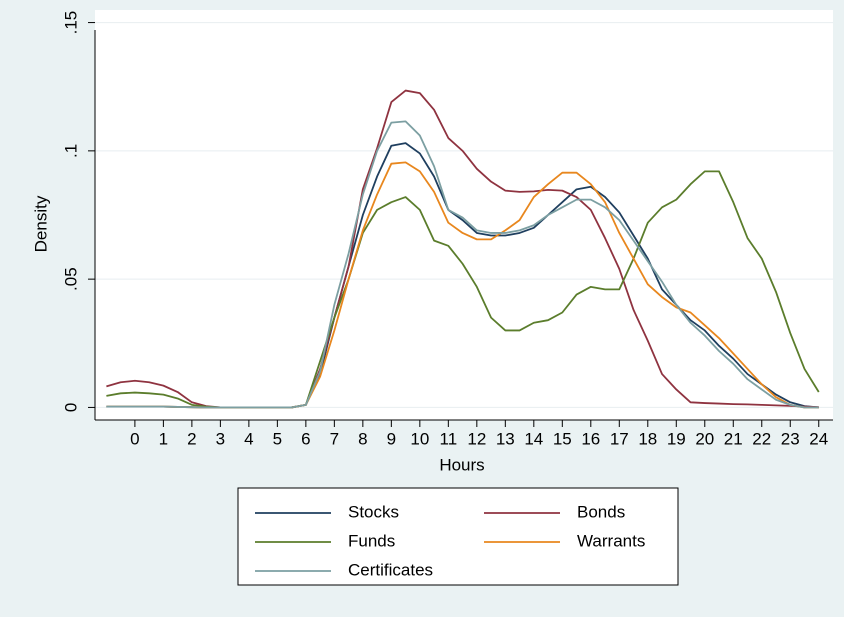 The width and height of the screenshot is (844, 617). What do you see at coordinates (40, 223) in the screenshot?
I see `y-axis-title: Density` at bounding box center [40, 223].